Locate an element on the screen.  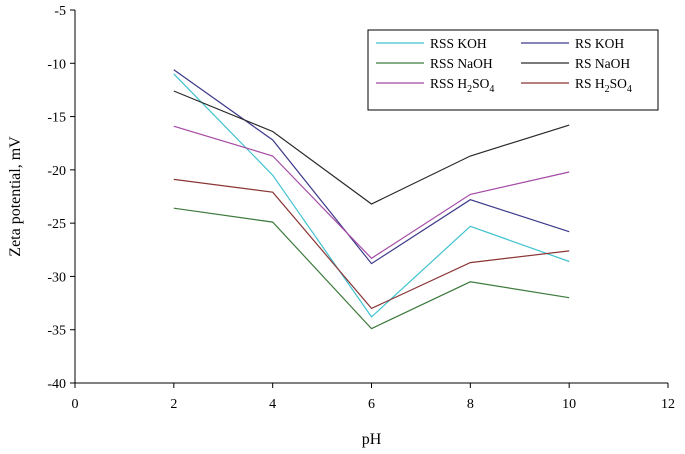
legend-label-rs-koh: RS KOH is located at coordinates (599, 43).